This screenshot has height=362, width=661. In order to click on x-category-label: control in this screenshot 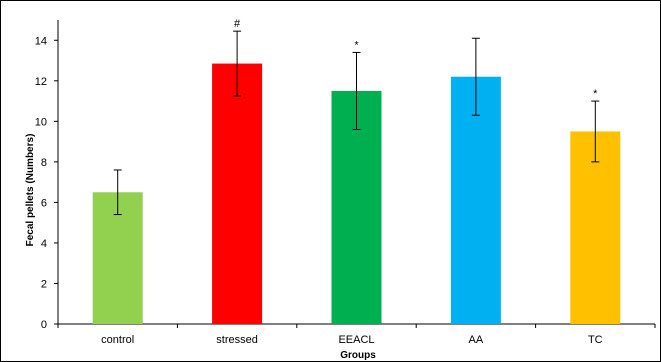, I will do `click(117, 340)`.